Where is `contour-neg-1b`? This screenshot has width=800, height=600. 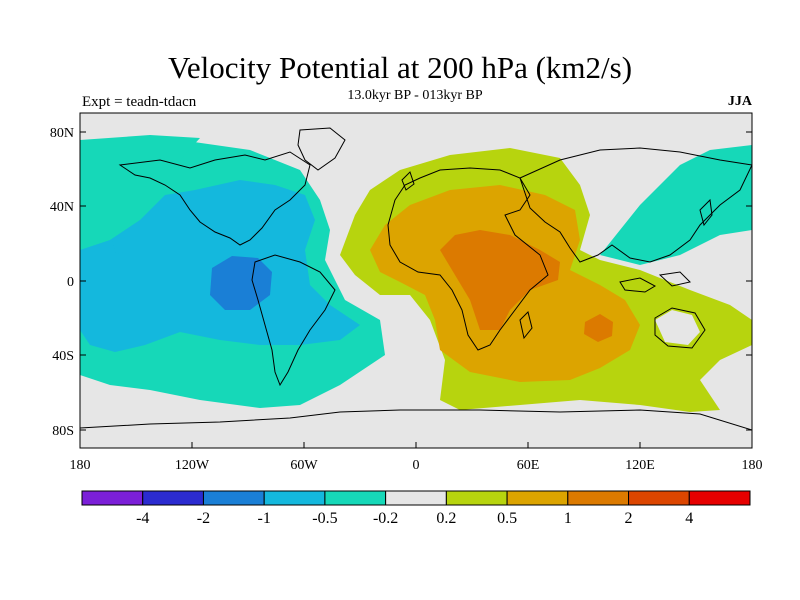 contour-neg-1b is located at coordinates (123, 245).